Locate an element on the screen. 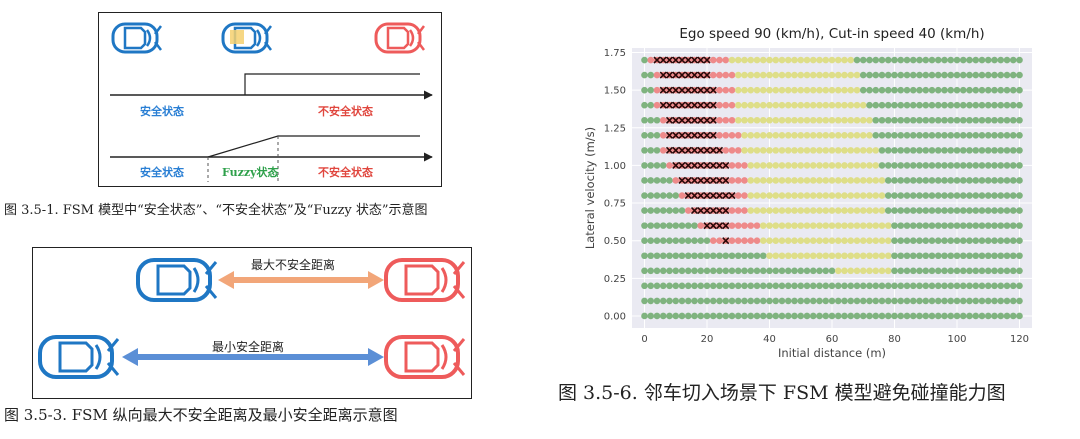 The height and width of the screenshot is (439, 1080). label-safe-state-1: 安全状态 is located at coordinates (162, 111).